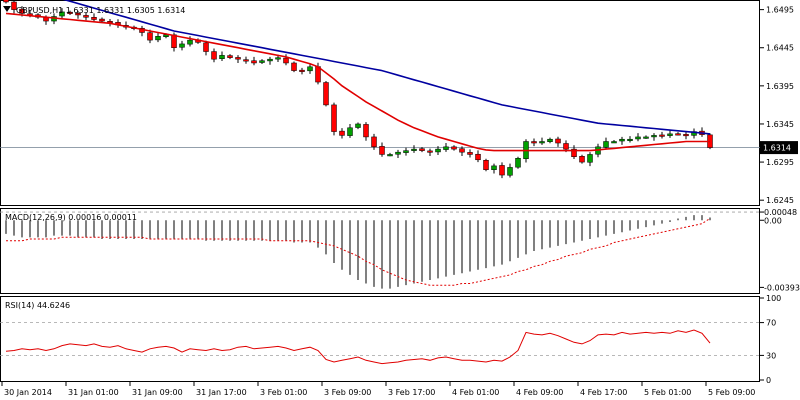 The height and width of the screenshot is (400, 800). Describe the element at coordinates (603, 392) in the screenshot. I see `time-tick-label: 4 Feb 17:00` at that location.